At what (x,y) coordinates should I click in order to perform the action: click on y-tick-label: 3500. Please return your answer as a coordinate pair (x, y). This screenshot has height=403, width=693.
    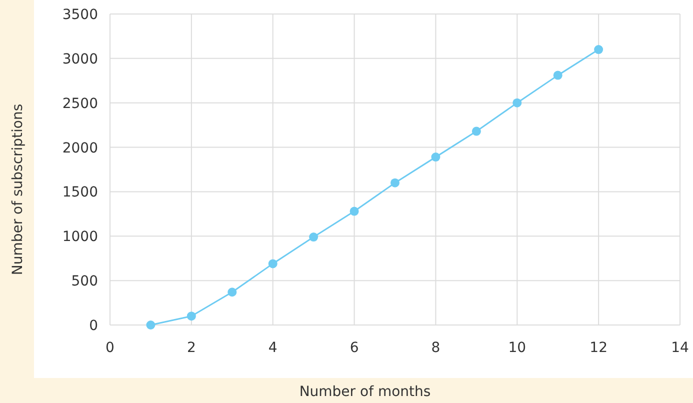
    Looking at the image, I should click on (80, 15).